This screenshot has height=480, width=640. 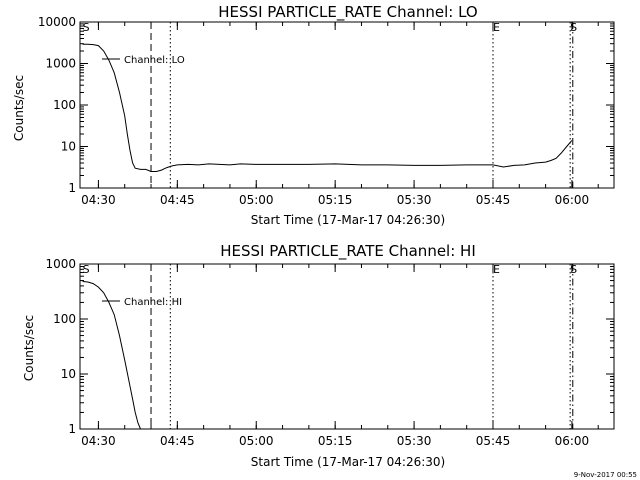 I want to click on chart-title: HESSI PARTICLE_RATE Channel: HI, so click(x=348, y=251).